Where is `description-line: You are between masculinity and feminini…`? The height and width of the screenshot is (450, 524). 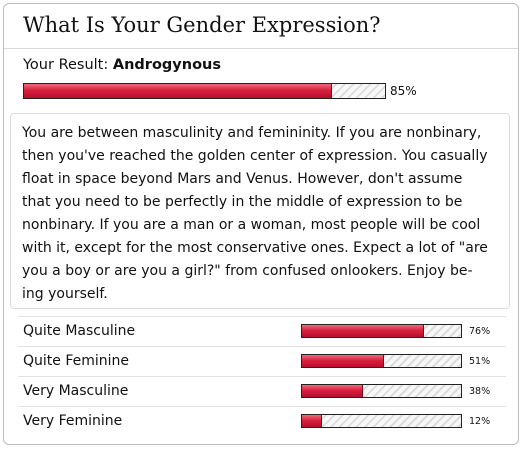 description-line: You are between masculinity and feminini… is located at coordinates (252, 133).